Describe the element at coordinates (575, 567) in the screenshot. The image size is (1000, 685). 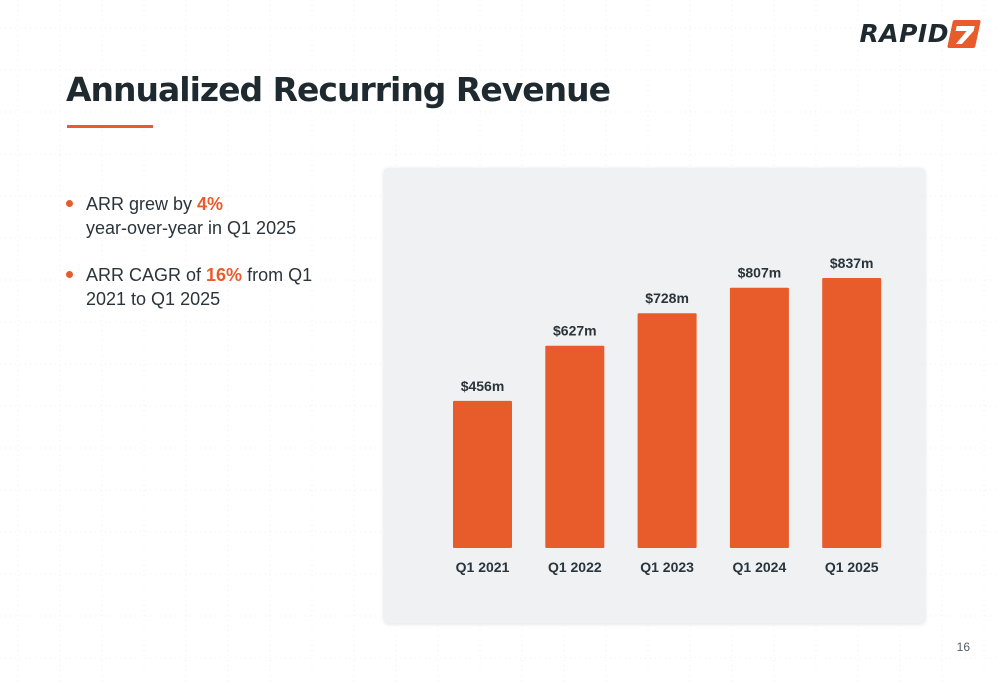
I see `x-tick-label: Q1 2022` at that location.